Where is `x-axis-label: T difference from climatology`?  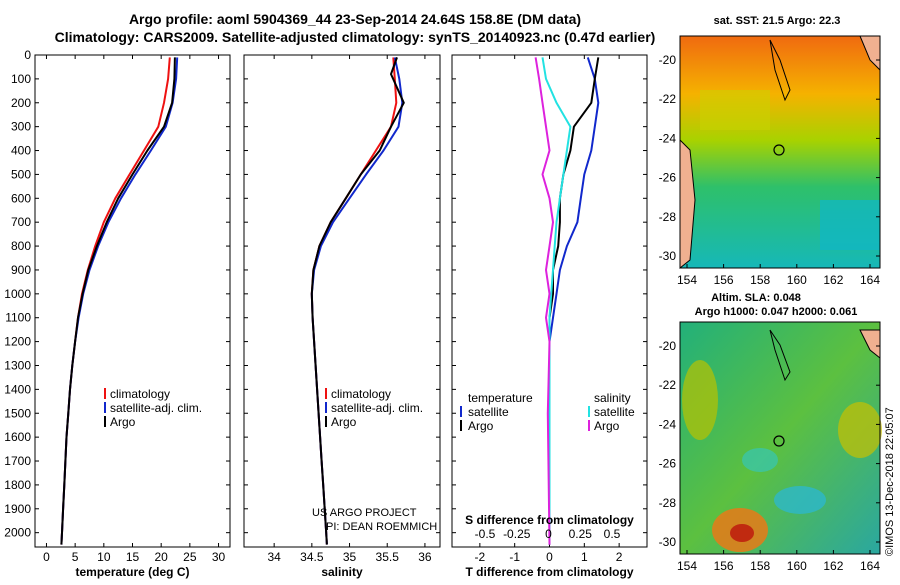
x-axis-label: T difference from climatology is located at coordinates (549, 572).